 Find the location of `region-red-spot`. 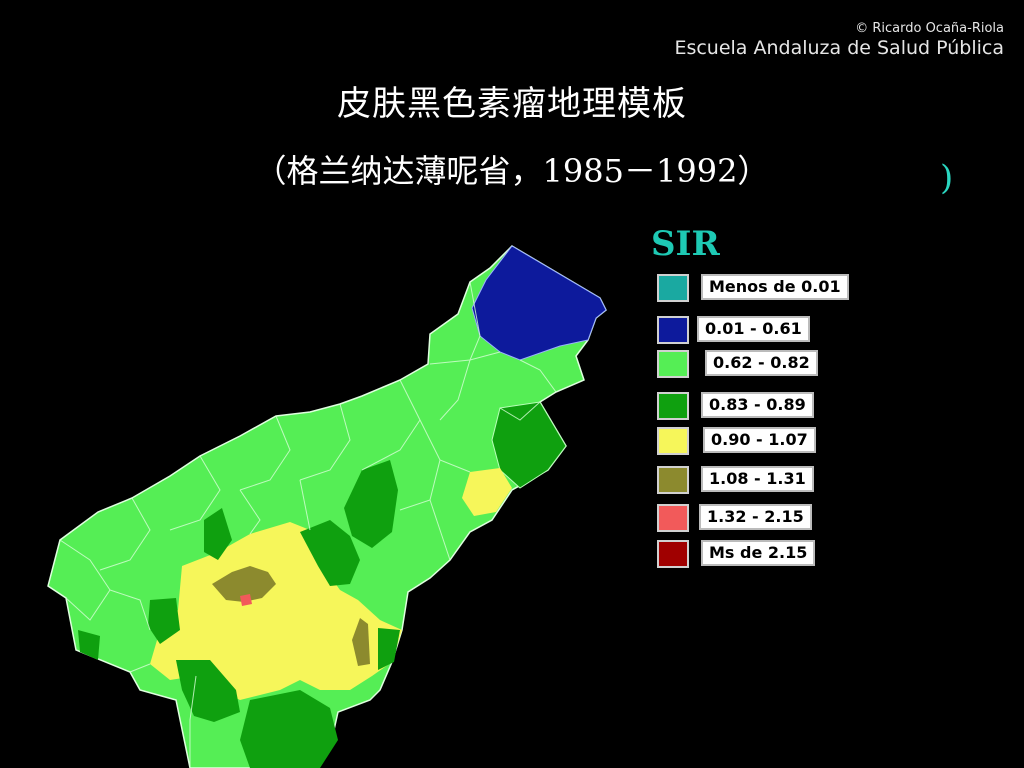

region-red-spot is located at coordinates (246, 600).